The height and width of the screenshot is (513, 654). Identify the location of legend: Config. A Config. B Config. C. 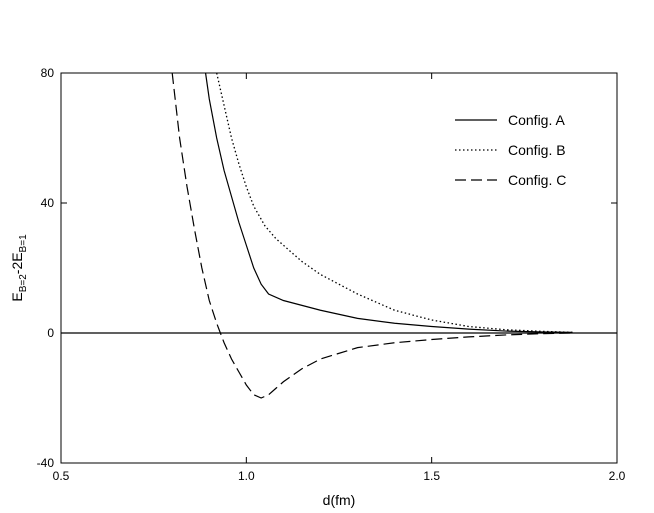
(510, 150).